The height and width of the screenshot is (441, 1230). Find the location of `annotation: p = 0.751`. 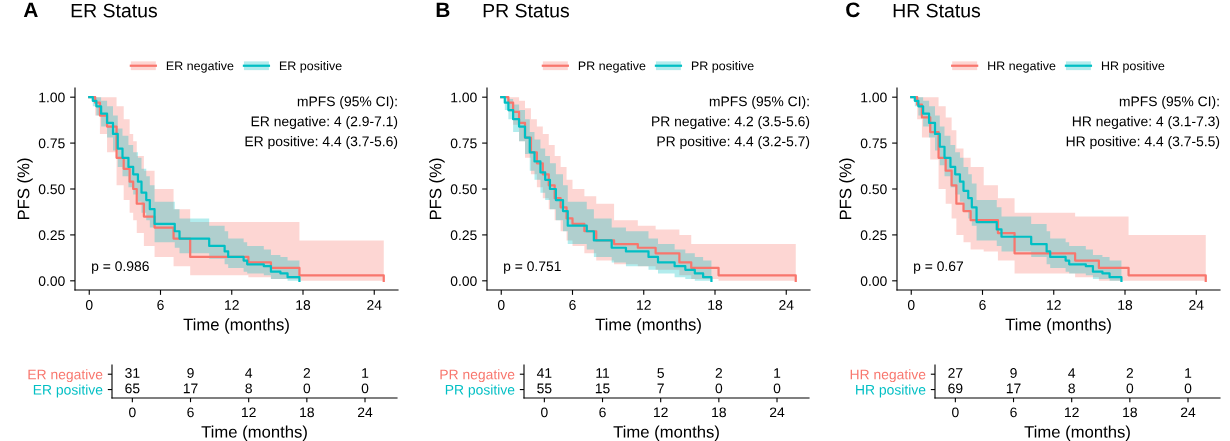

annotation: p = 0.751 is located at coordinates (532, 267).